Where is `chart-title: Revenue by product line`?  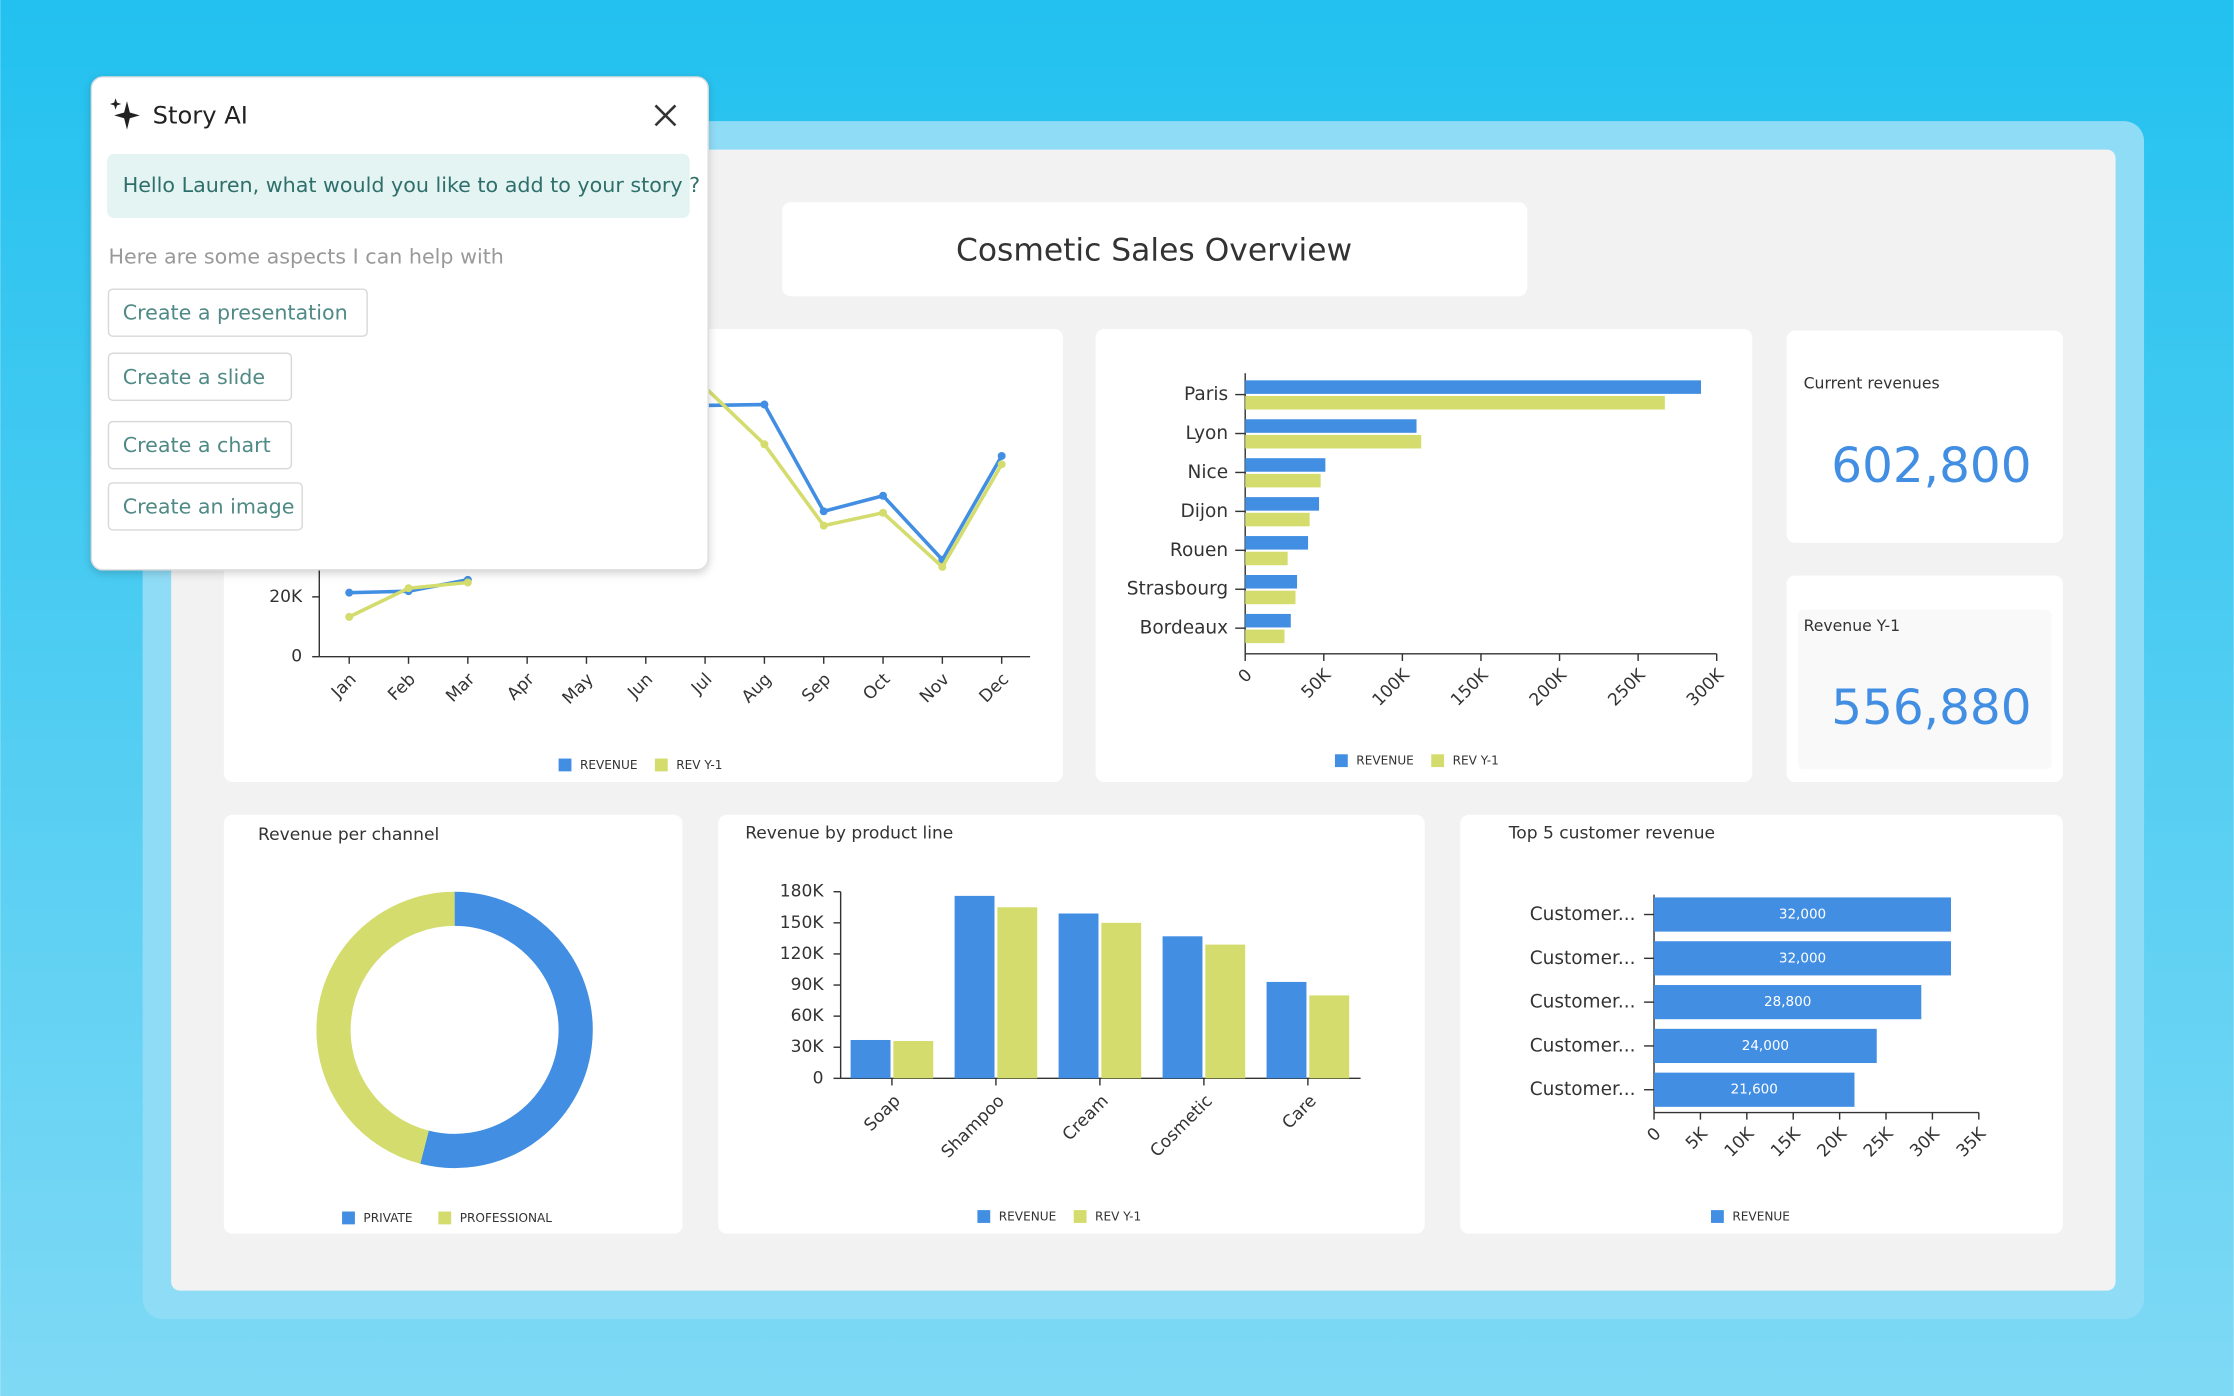 chart-title: Revenue by product line is located at coordinates (849, 833).